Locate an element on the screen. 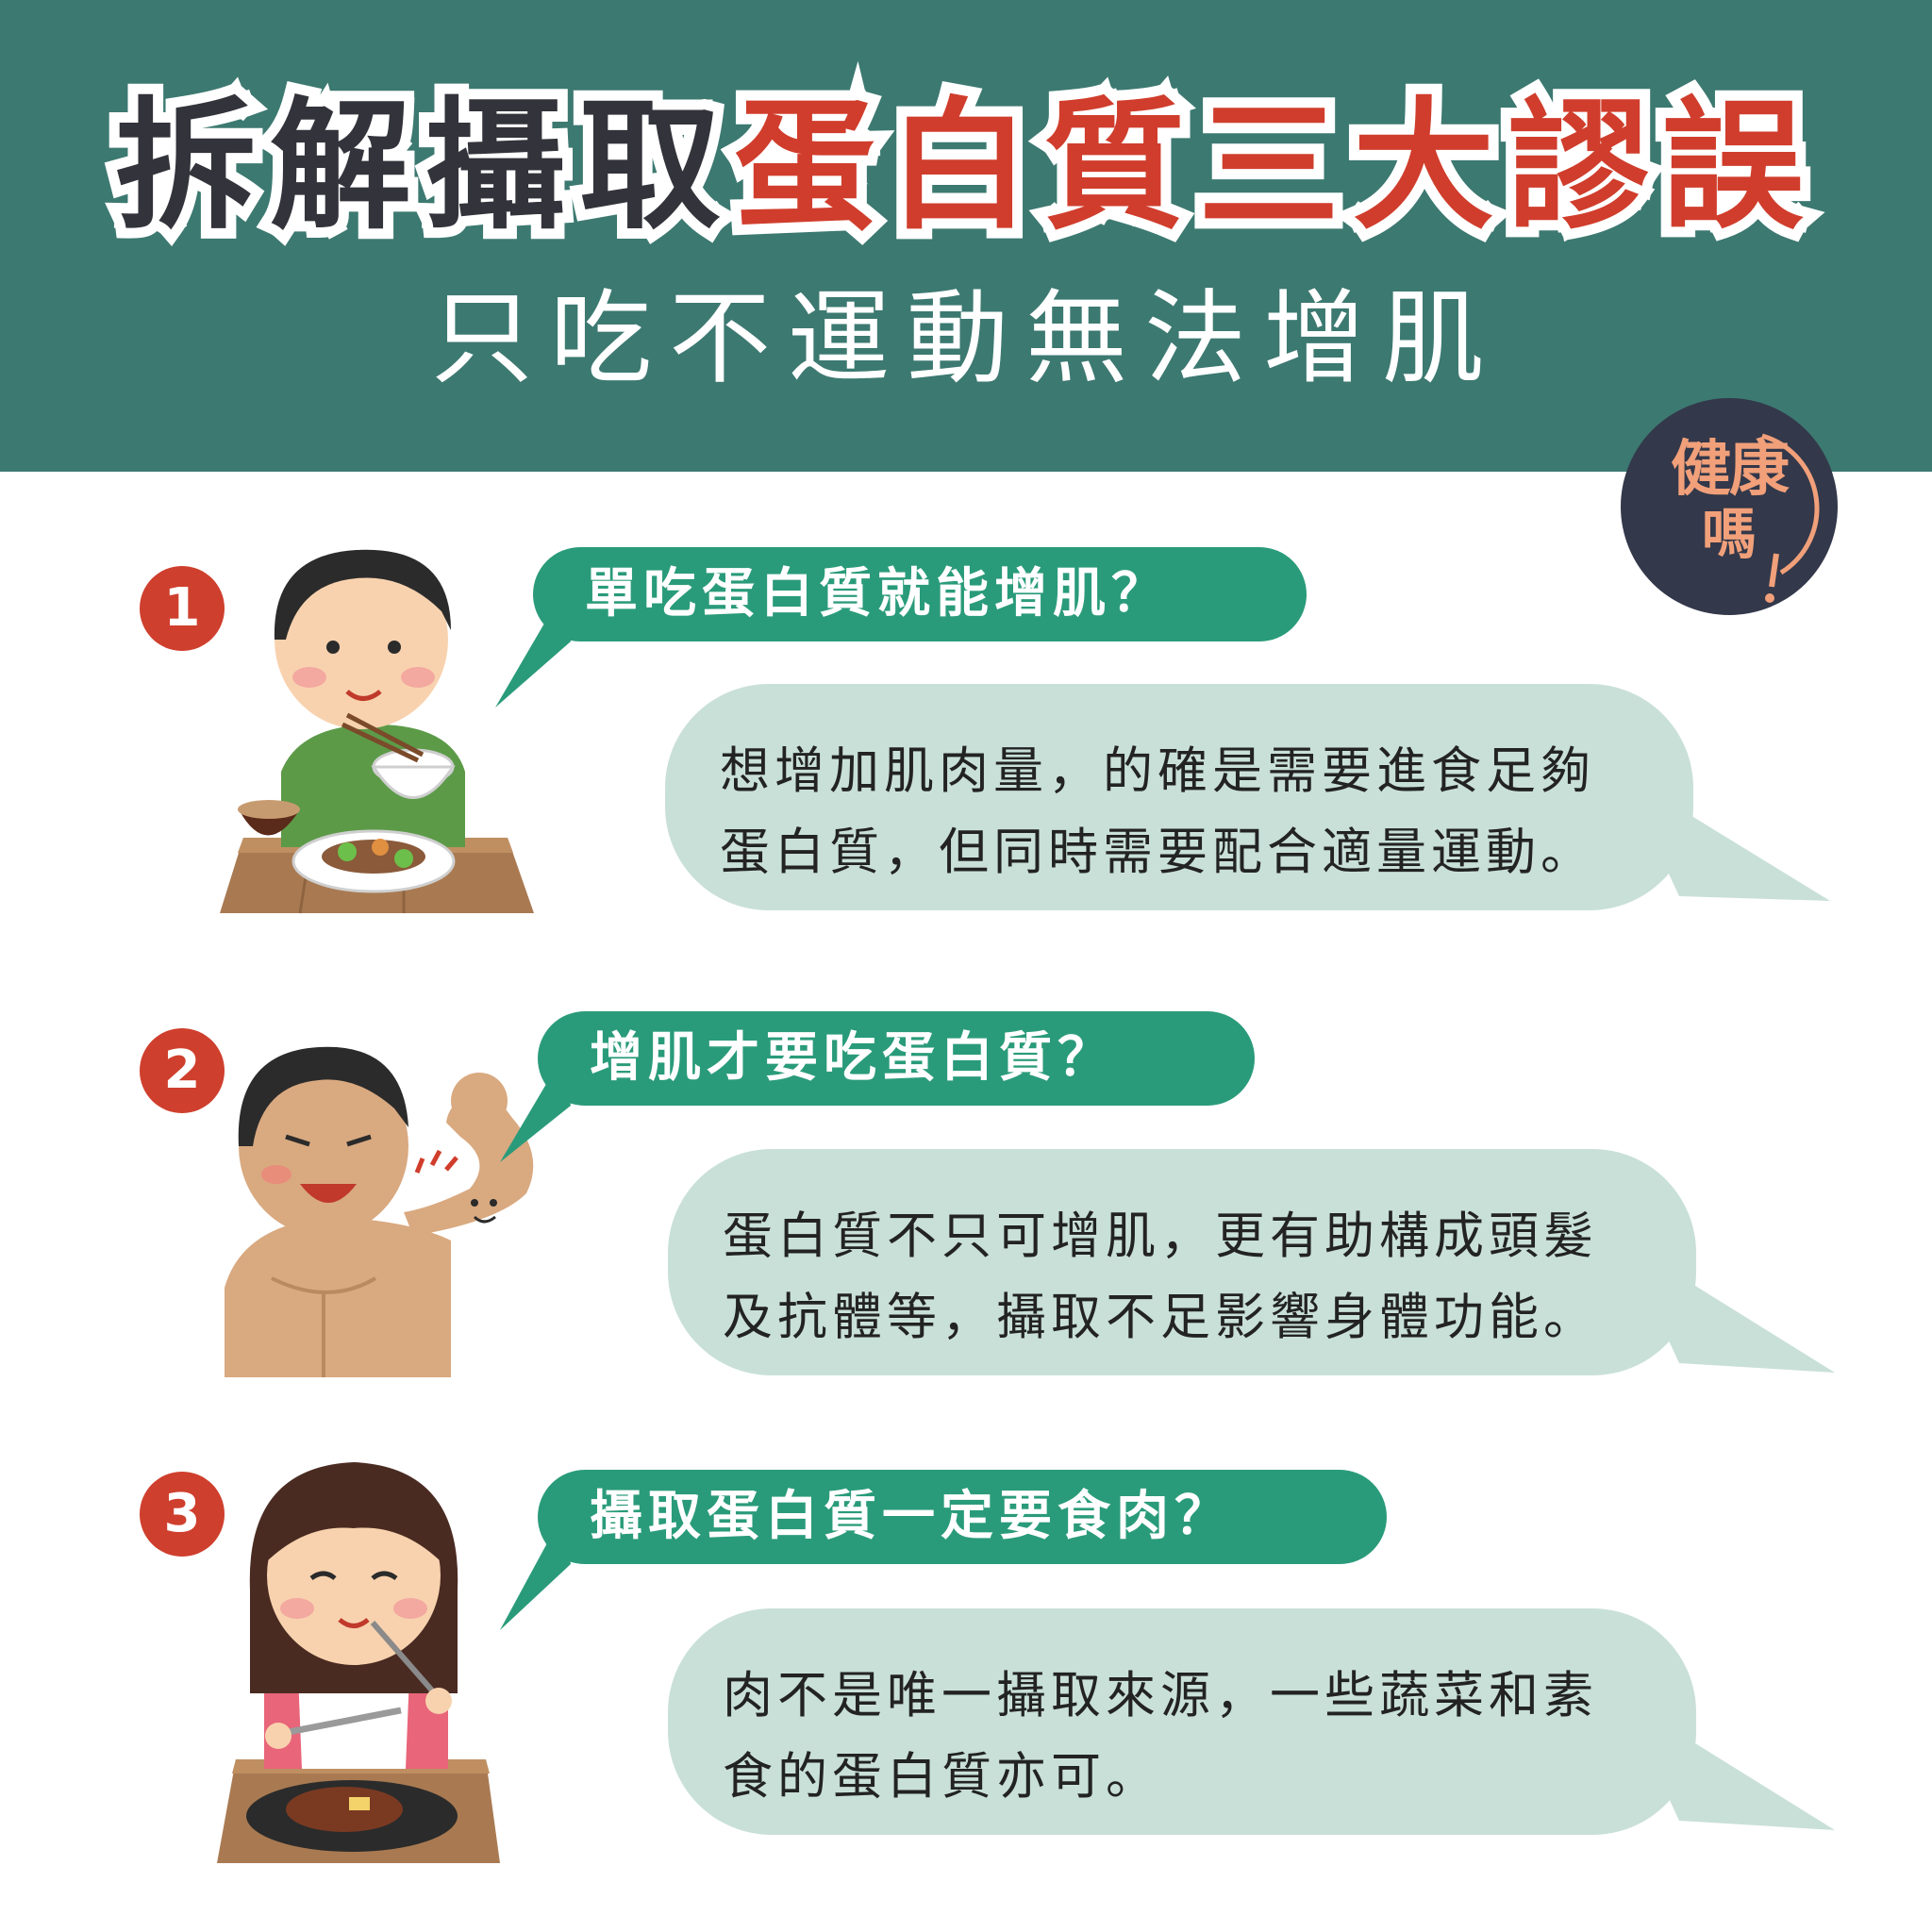 The height and width of the screenshot is (1932, 1932). answer-line: 想增加肌肉量，的確是需要進食足夠 is located at coordinates (1157, 771).